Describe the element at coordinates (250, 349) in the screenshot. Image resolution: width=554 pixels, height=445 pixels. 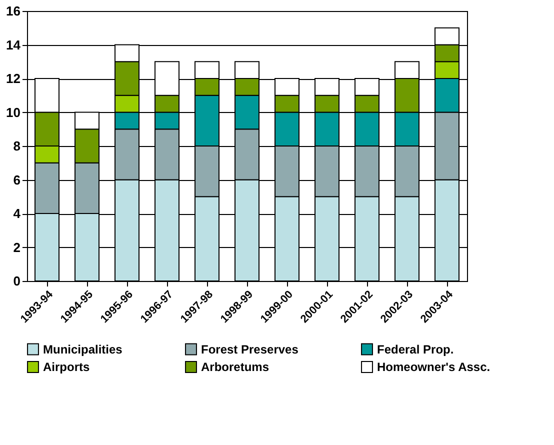
I see `legend-label: Forest Preserves` at that location.